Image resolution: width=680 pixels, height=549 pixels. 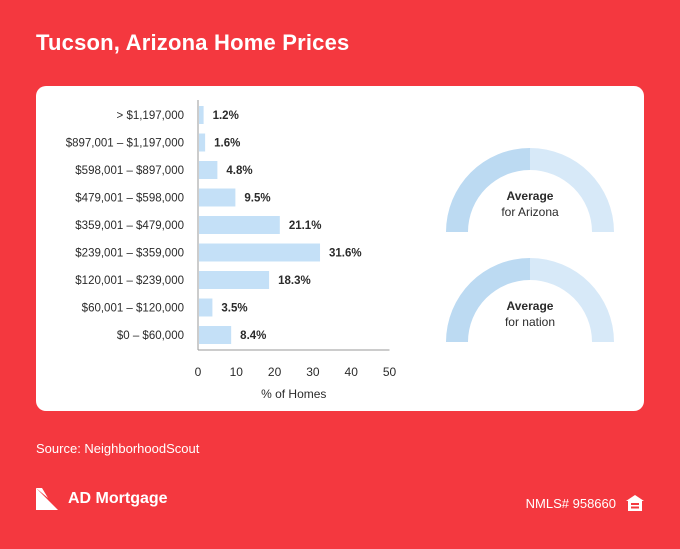 I want to click on x-tick-label: 10, so click(x=237, y=372).